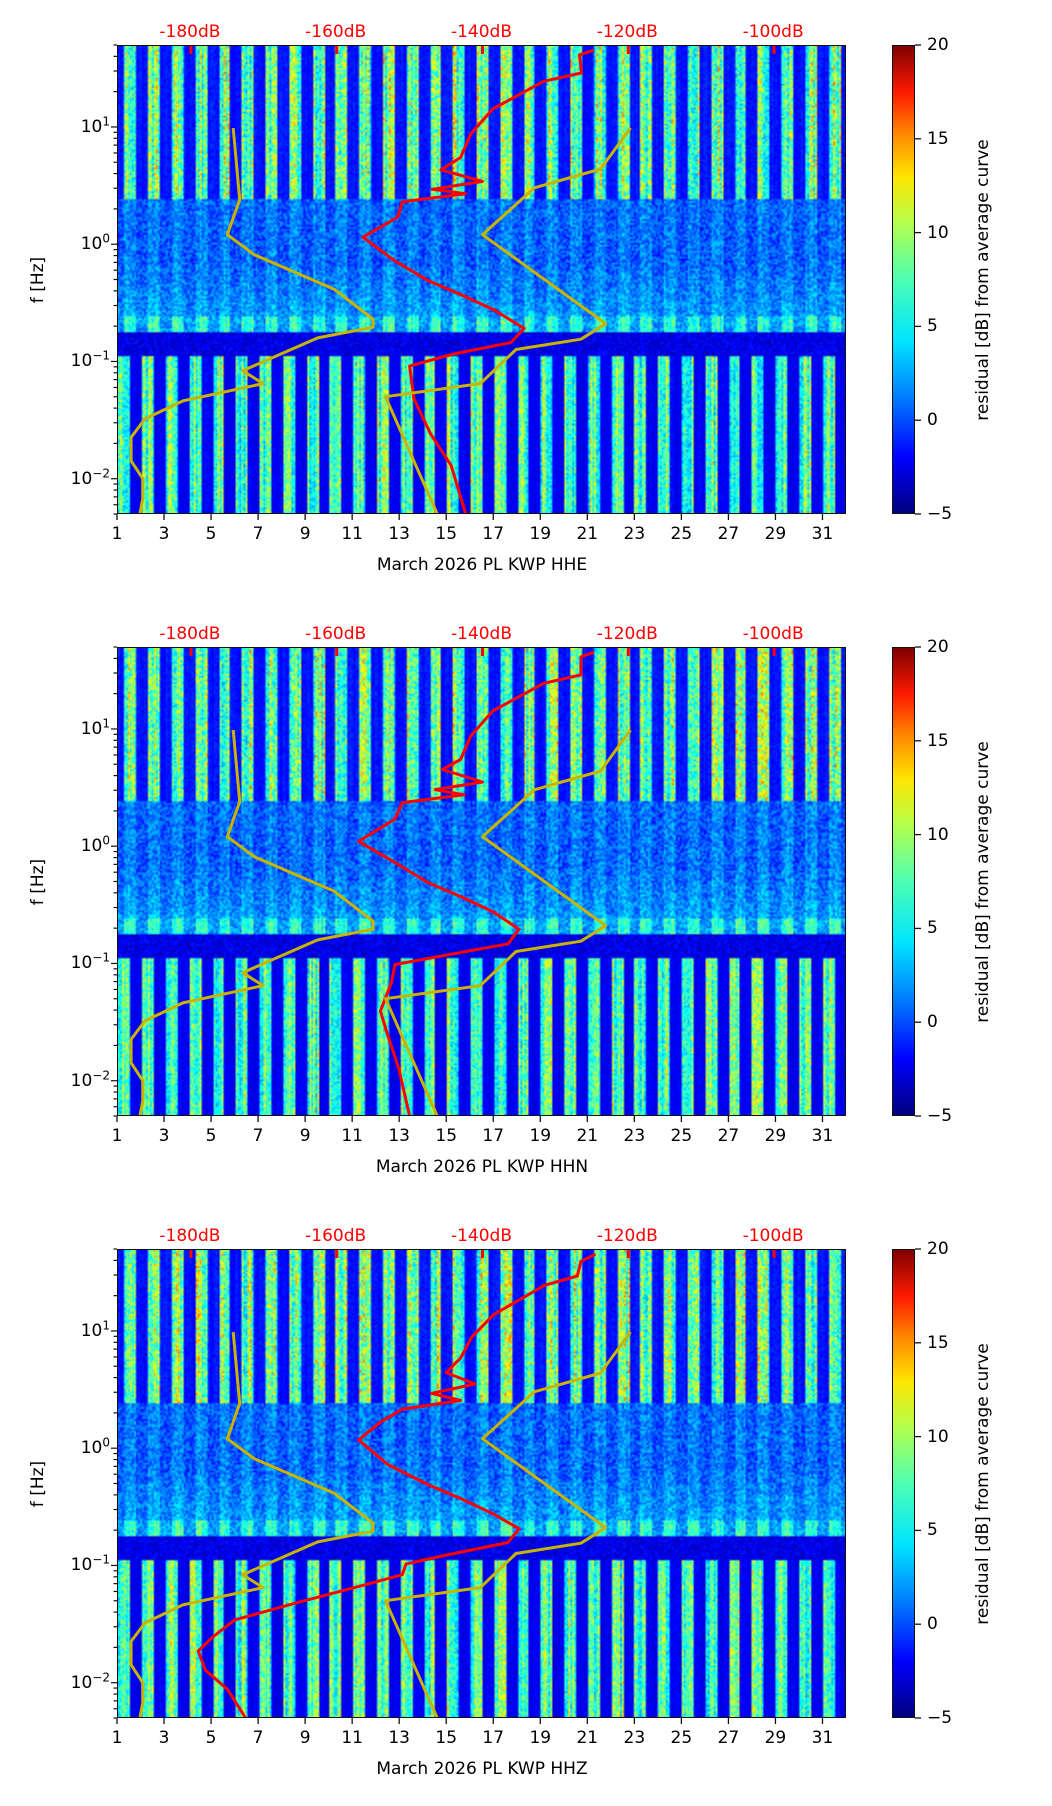 Image resolution: width=1052 pixels, height=1806 pixels. What do you see at coordinates (482, 1769) in the screenshot?
I see `x-axis-label: March 2026 PL KWP HHZ` at bounding box center [482, 1769].